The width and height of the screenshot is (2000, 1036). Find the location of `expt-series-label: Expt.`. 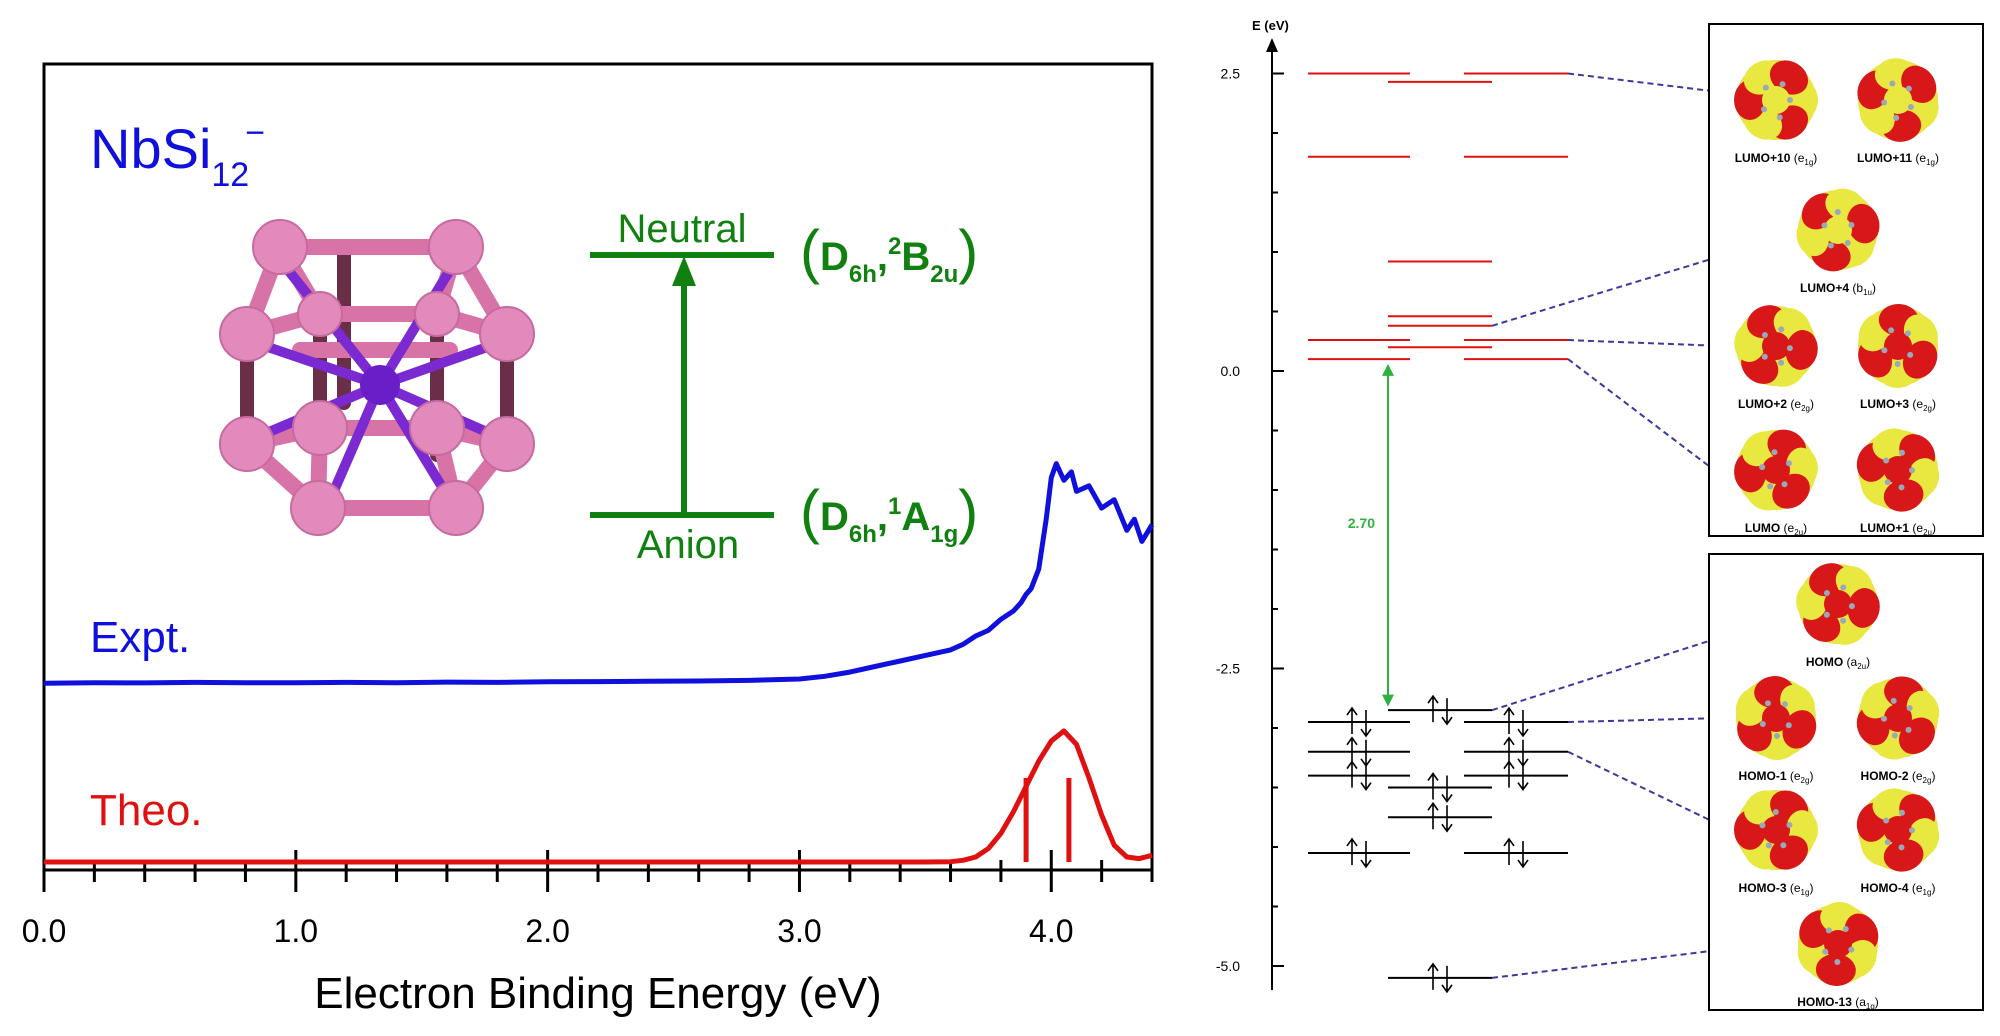

expt-series-label: Expt. is located at coordinates (140, 637).